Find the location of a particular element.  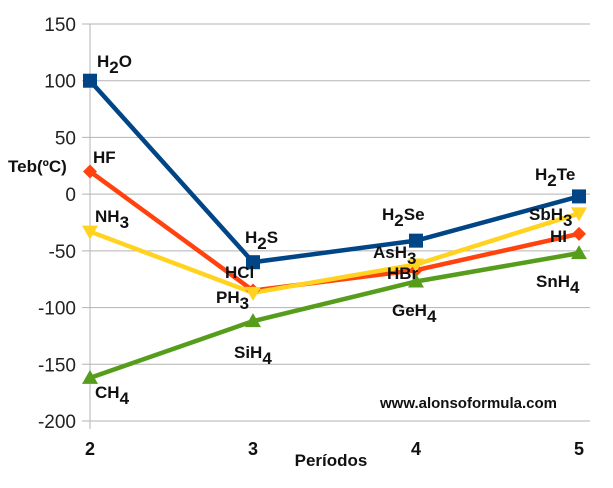

x-tick-label: 2 is located at coordinates (90, 449).